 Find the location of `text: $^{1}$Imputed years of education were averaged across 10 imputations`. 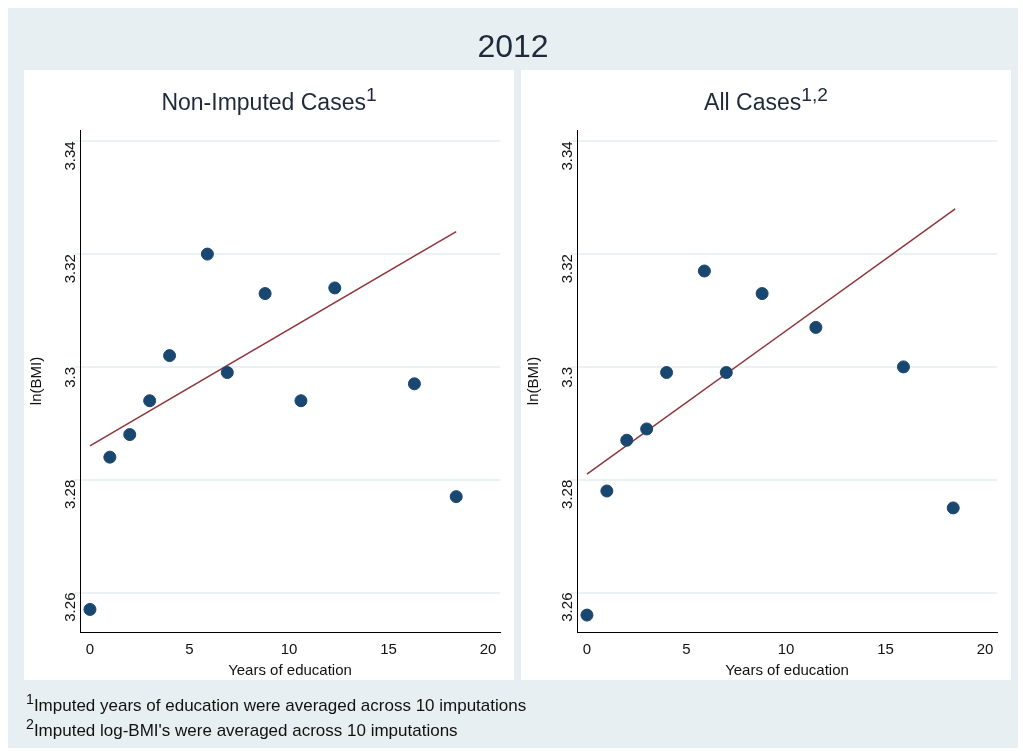

text: $^{1}$Imputed years of education were averaged across 10 imputations is located at coordinates (277, 702).